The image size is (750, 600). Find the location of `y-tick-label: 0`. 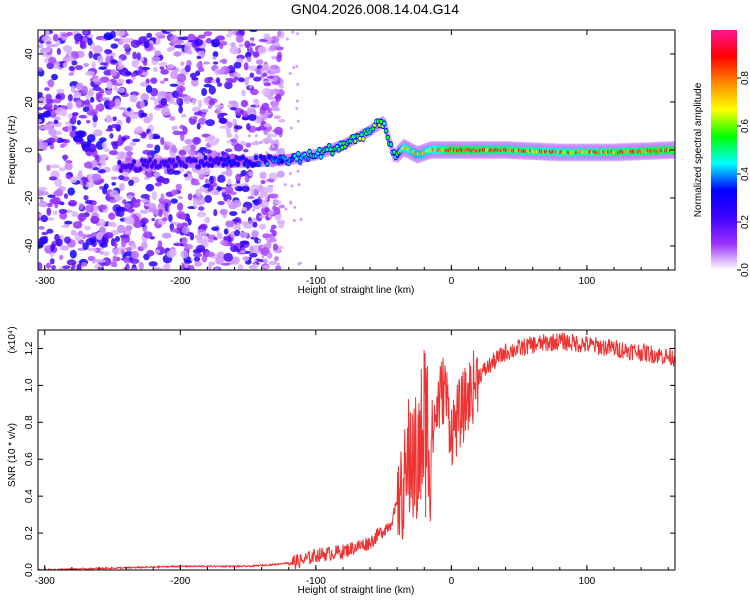

y-tick-label: 0 is located at coordinates (29, 150).